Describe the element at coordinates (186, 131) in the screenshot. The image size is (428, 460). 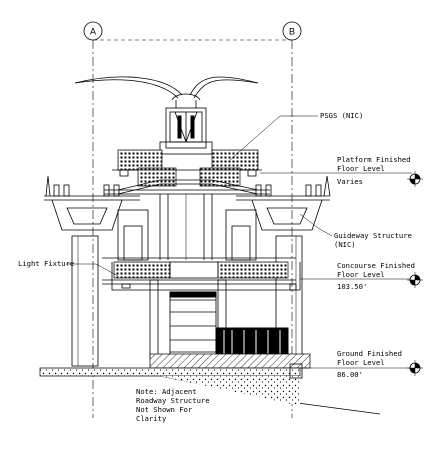
I see `central-mast` at that location.